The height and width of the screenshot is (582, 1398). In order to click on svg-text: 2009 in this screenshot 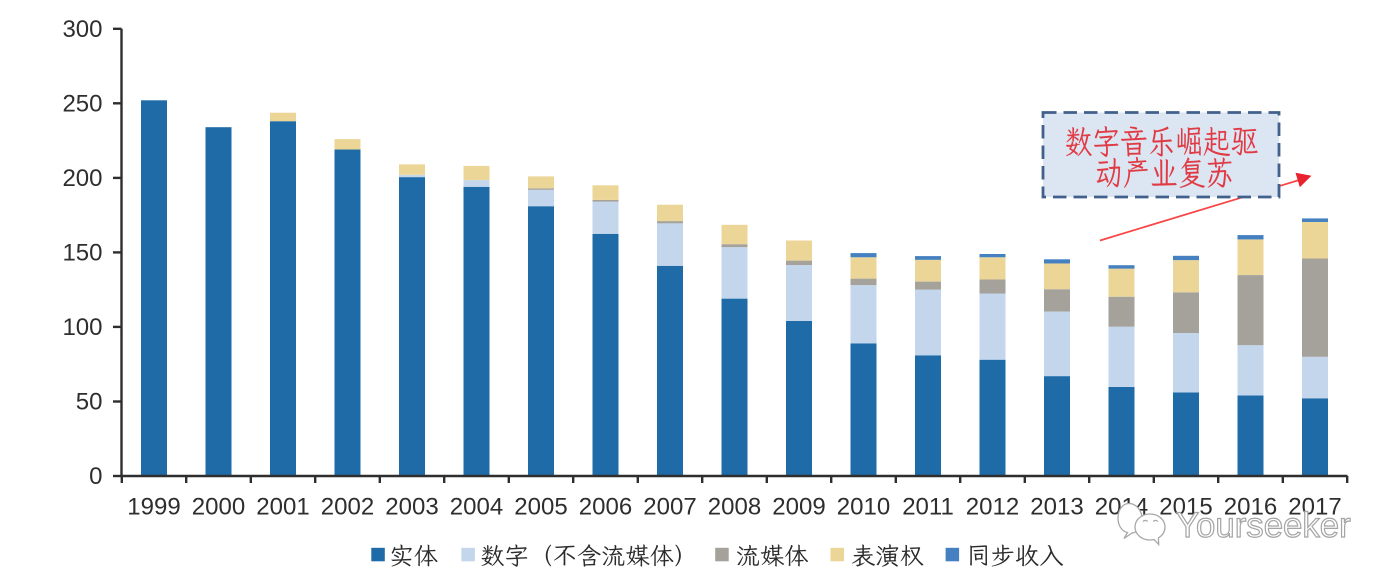, I will do `click(798, 507)`.